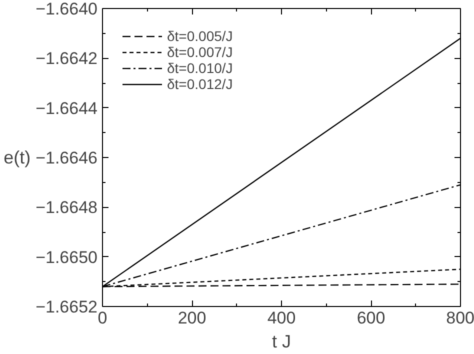  Describe the element at coordinates (67, 158) in the screenshot. I see `y-tick-label: −1.6646` at that location.